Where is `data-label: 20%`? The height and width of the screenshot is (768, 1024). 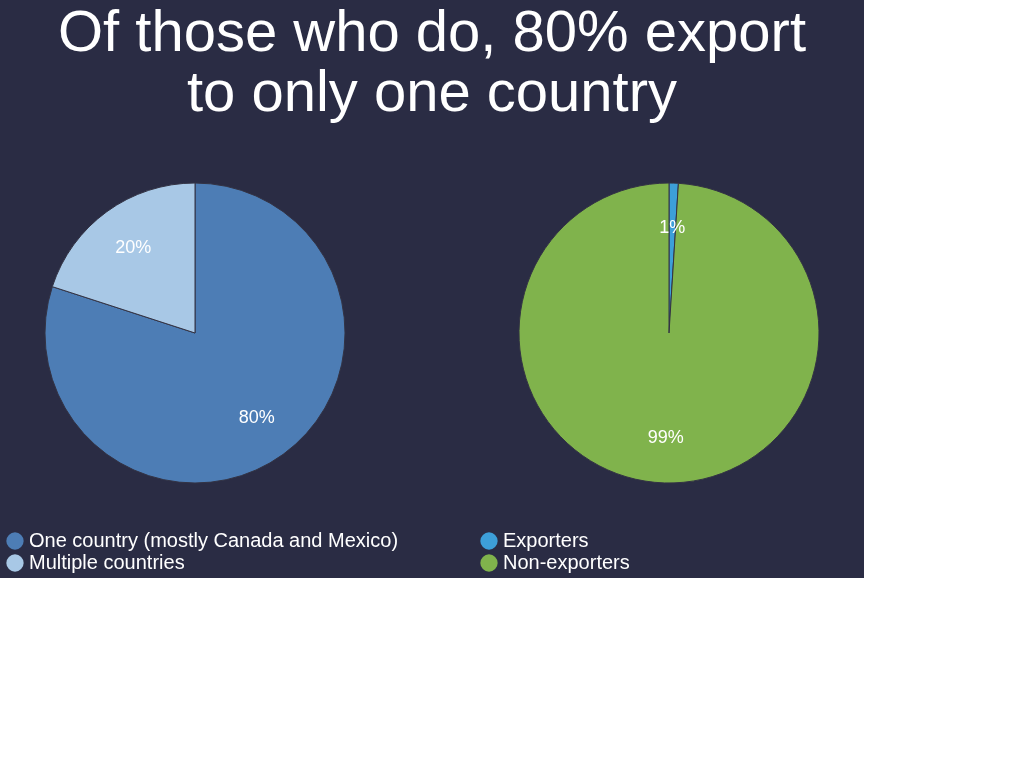
data-label: 20% is located at coordinates (133, 247).